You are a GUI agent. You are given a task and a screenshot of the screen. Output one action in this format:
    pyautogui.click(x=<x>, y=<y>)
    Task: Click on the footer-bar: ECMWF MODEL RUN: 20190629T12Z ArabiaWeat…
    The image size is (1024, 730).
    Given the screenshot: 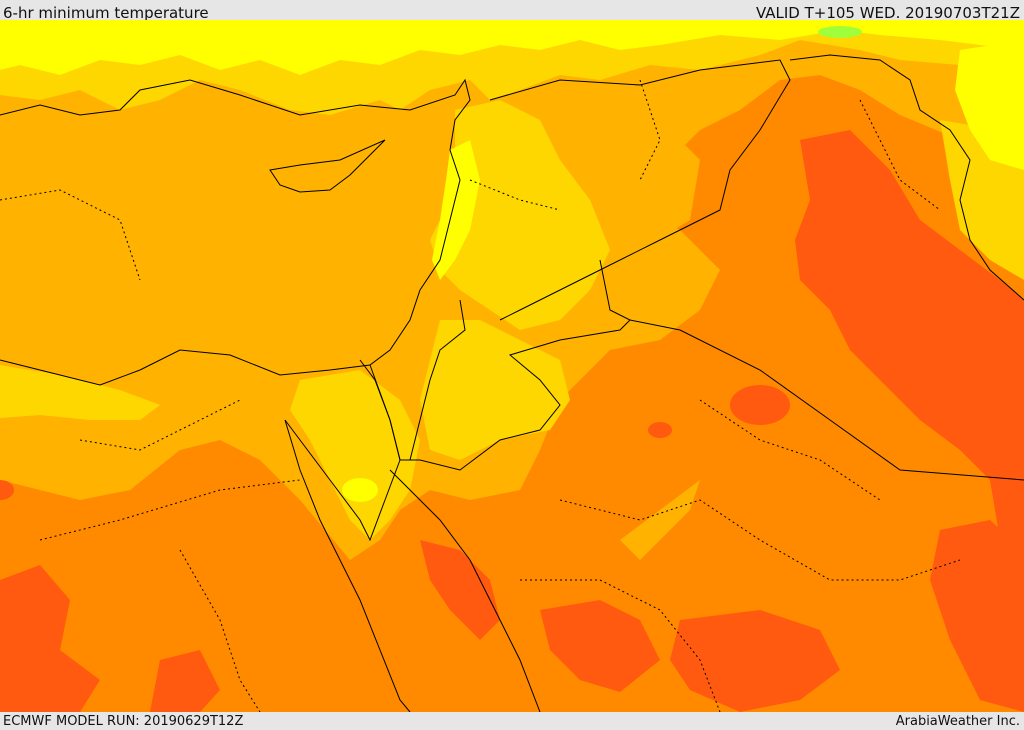 What is the action you would take?
    pyautogui.click(x=512, y=720)
    